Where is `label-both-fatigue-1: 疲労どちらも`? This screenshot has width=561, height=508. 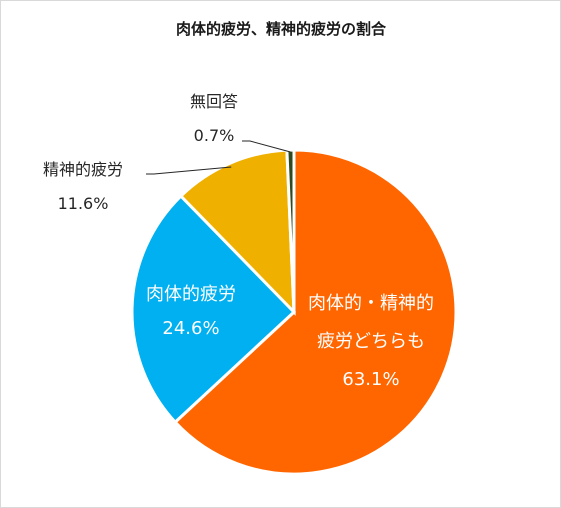
label-both-fatigue-1: 疲労どちらも is located at coordinates (371, 341).